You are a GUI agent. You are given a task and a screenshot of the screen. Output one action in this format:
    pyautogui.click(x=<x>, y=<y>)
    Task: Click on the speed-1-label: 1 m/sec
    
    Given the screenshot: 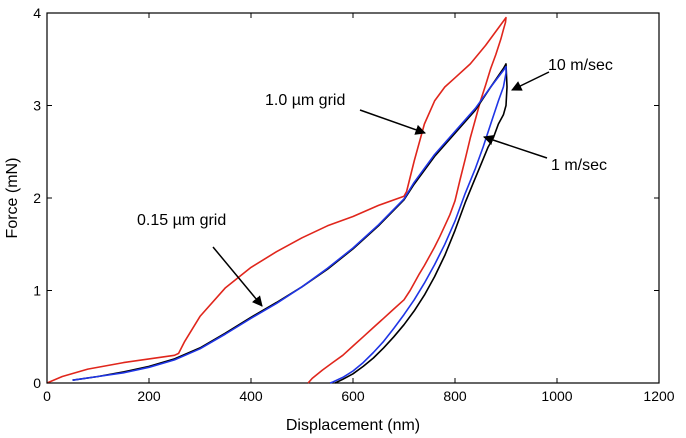 What is the action you would take?
    pyautogui.click(x=579, y=165)
    